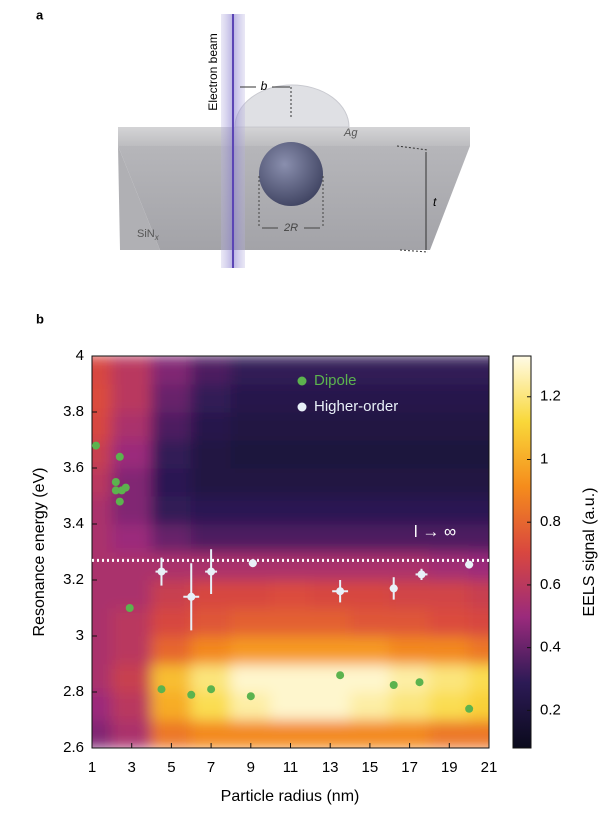  I want to click on colorbar-label: EELS signal (a.u.), so click(589, 552).